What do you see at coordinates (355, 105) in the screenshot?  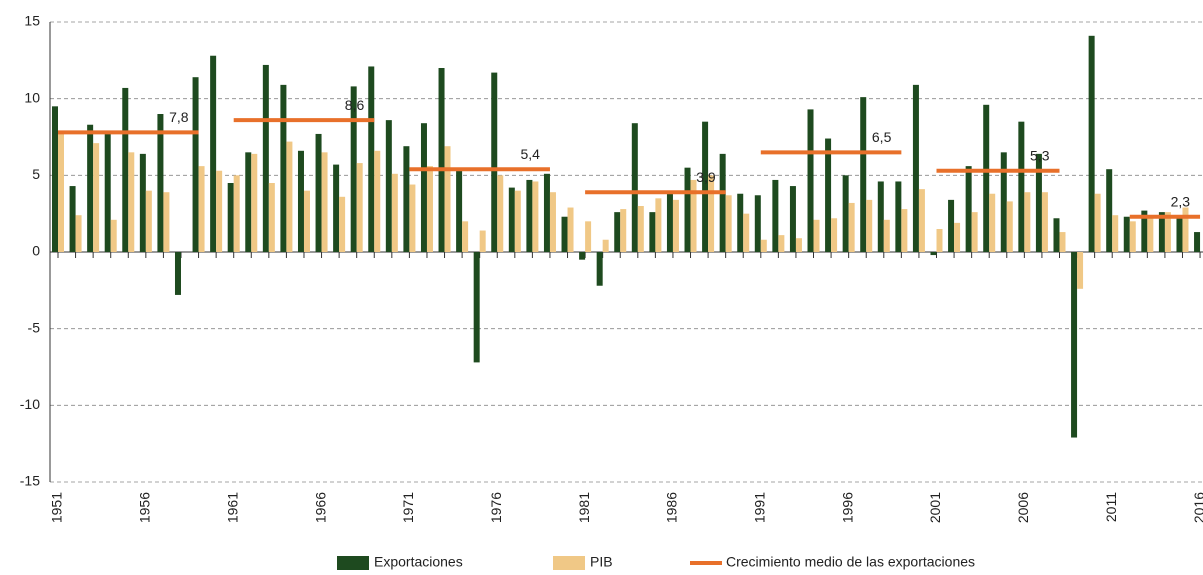 I see `average-label: 8,6` at bounding box center [355, 105].